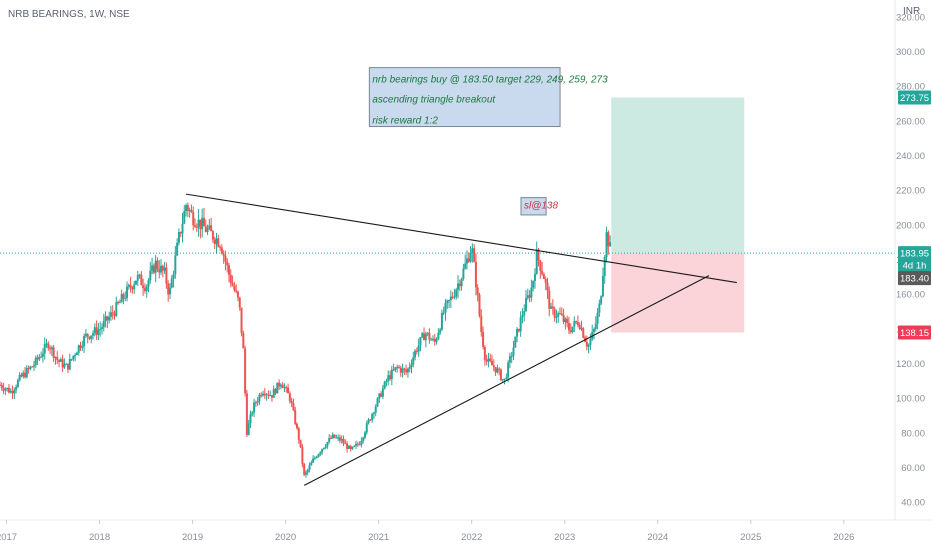  What do you see at coordinates (657, 537) in the screenshot?
I see `x-tick-label: 2024` at bounding box center [657, 537].